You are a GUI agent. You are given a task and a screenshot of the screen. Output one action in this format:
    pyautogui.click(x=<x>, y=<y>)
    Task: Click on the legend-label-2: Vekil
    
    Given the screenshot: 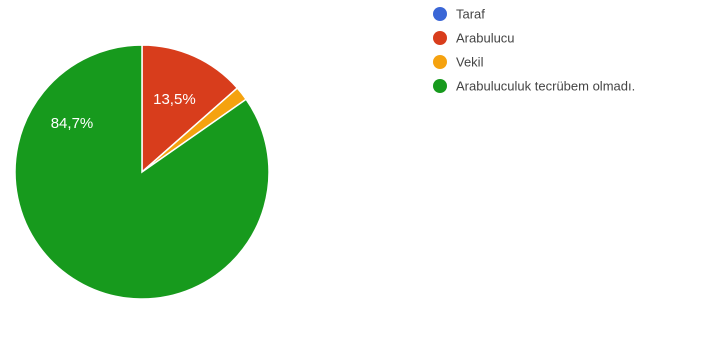 What is the action you would take?
    pyautogui.click(x=470, y=61)
    